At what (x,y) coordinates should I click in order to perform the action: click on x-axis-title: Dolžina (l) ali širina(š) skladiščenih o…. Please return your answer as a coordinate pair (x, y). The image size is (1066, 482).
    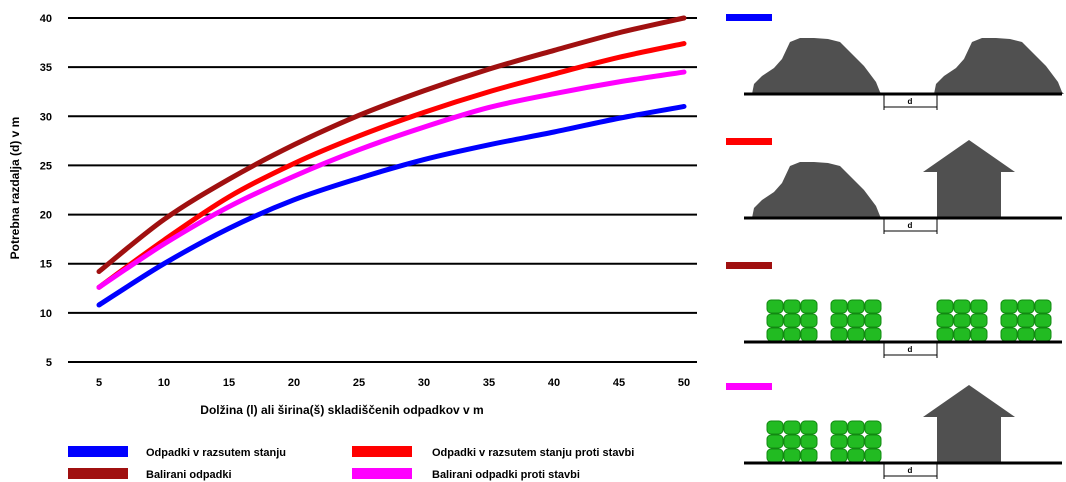
    Looking at the image, I should click on (341, 410).